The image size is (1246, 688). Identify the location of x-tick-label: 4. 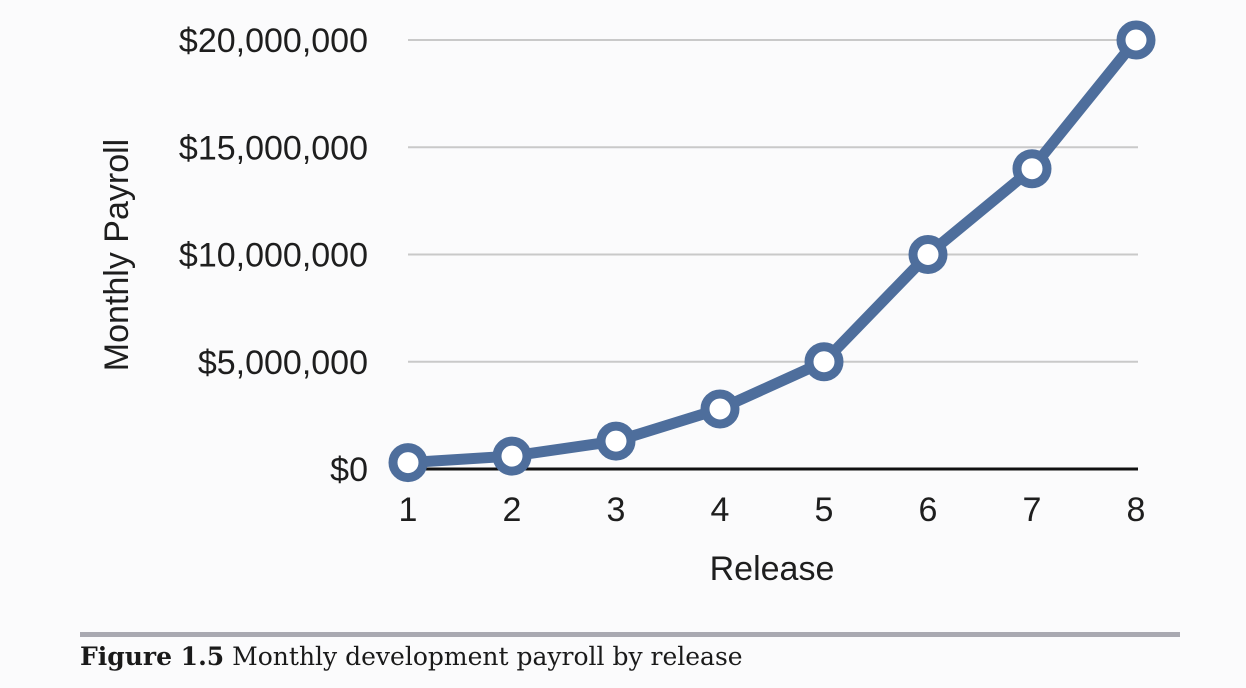
(720, 510).